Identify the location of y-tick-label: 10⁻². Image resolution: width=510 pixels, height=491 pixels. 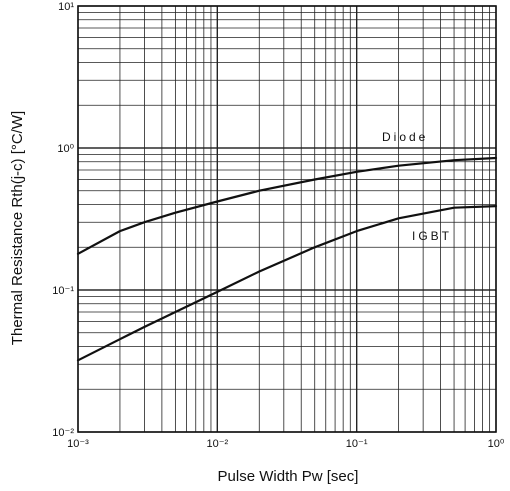
(63, 433).